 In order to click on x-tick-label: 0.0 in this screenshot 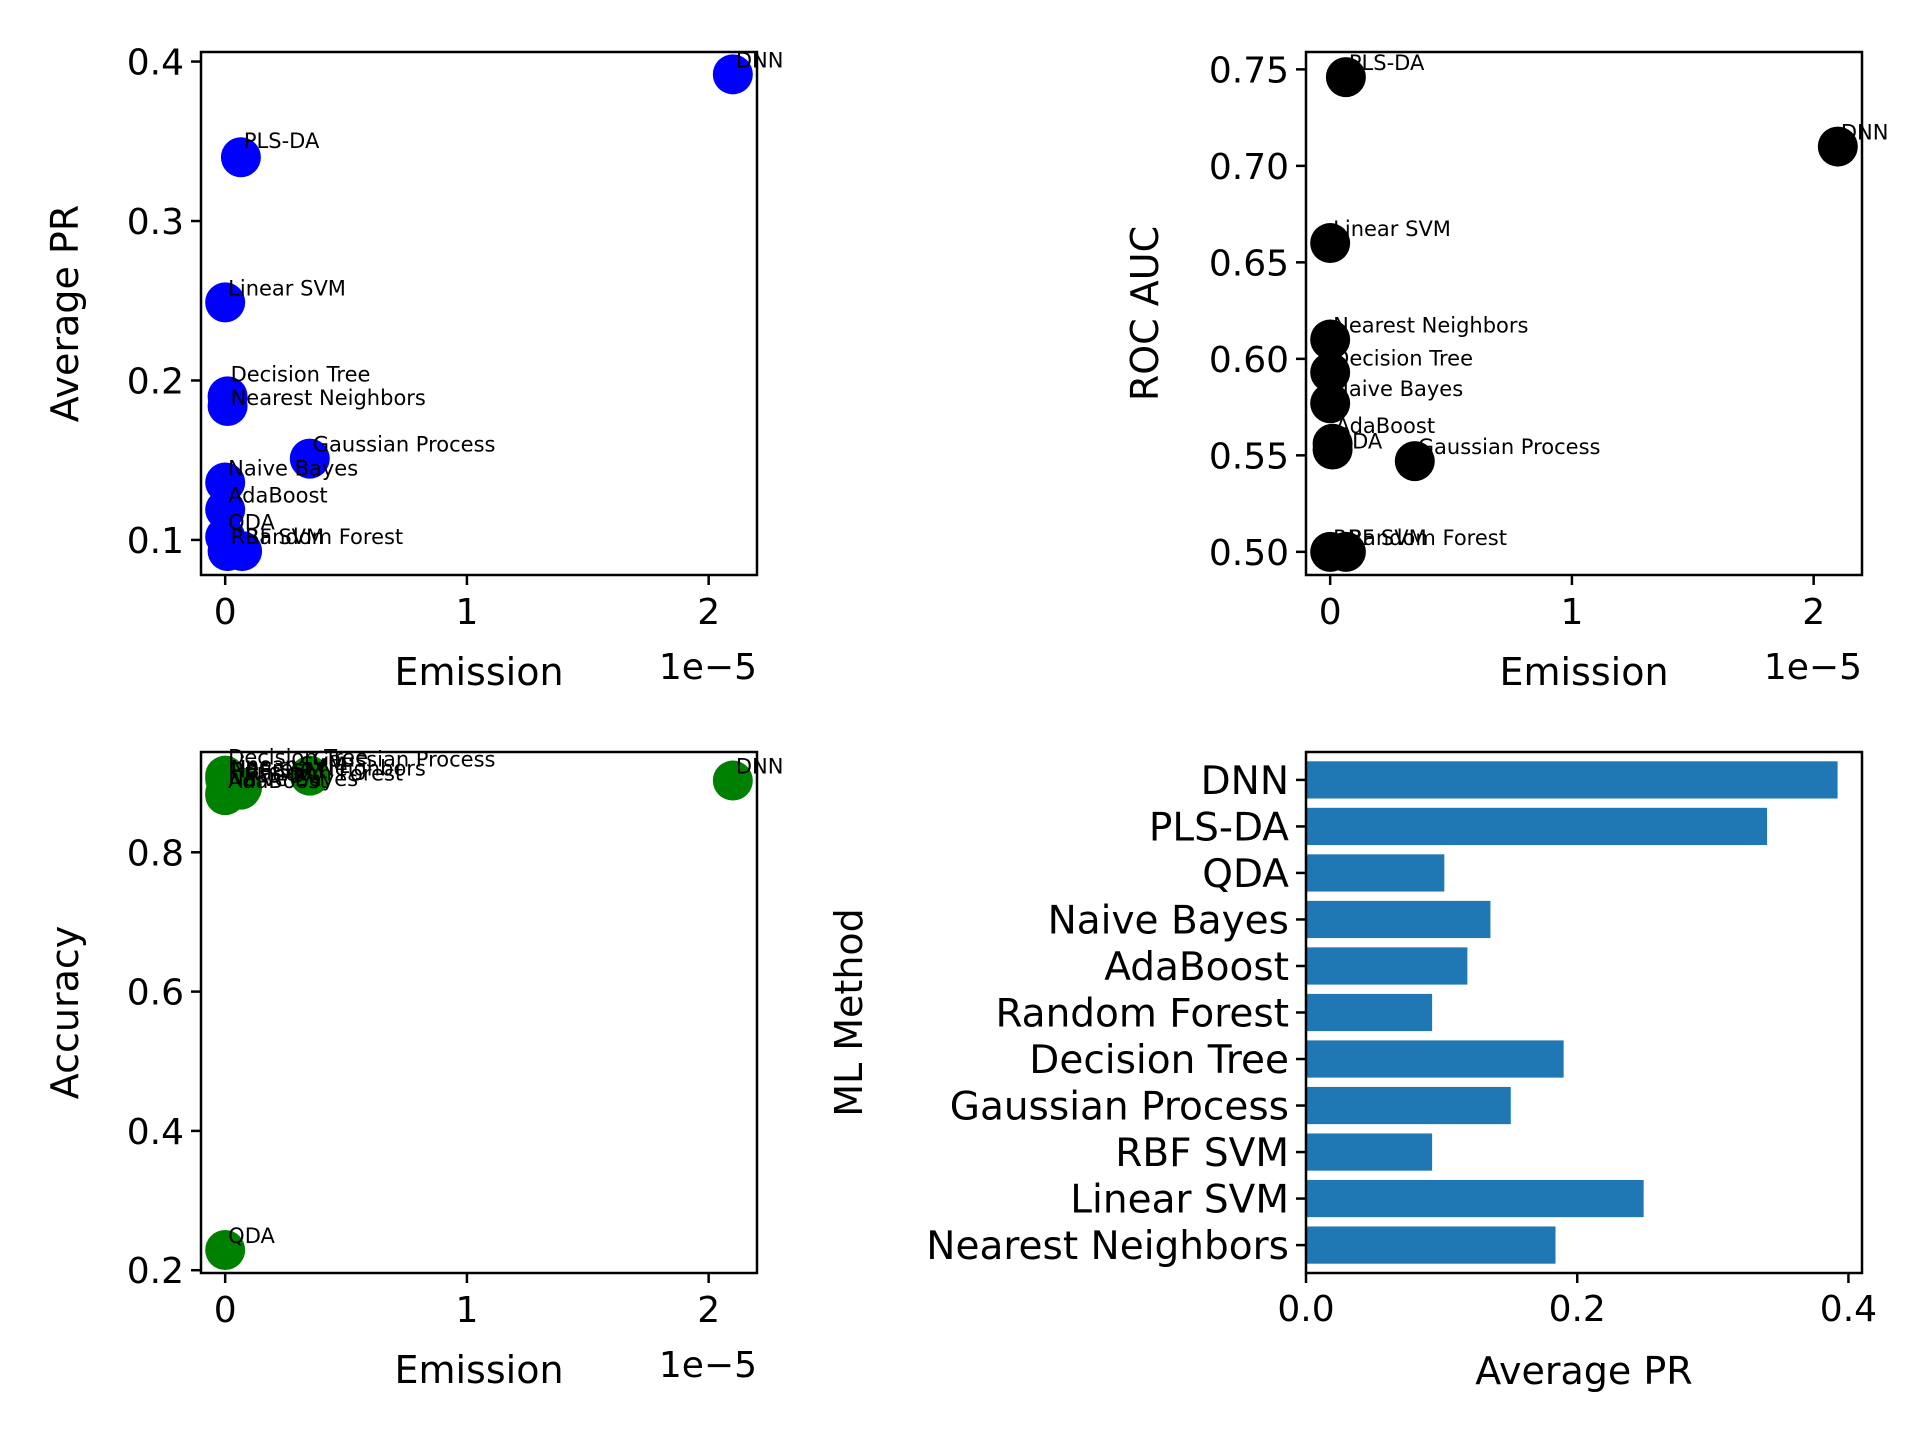, I will do `click(1305, 1309)`.